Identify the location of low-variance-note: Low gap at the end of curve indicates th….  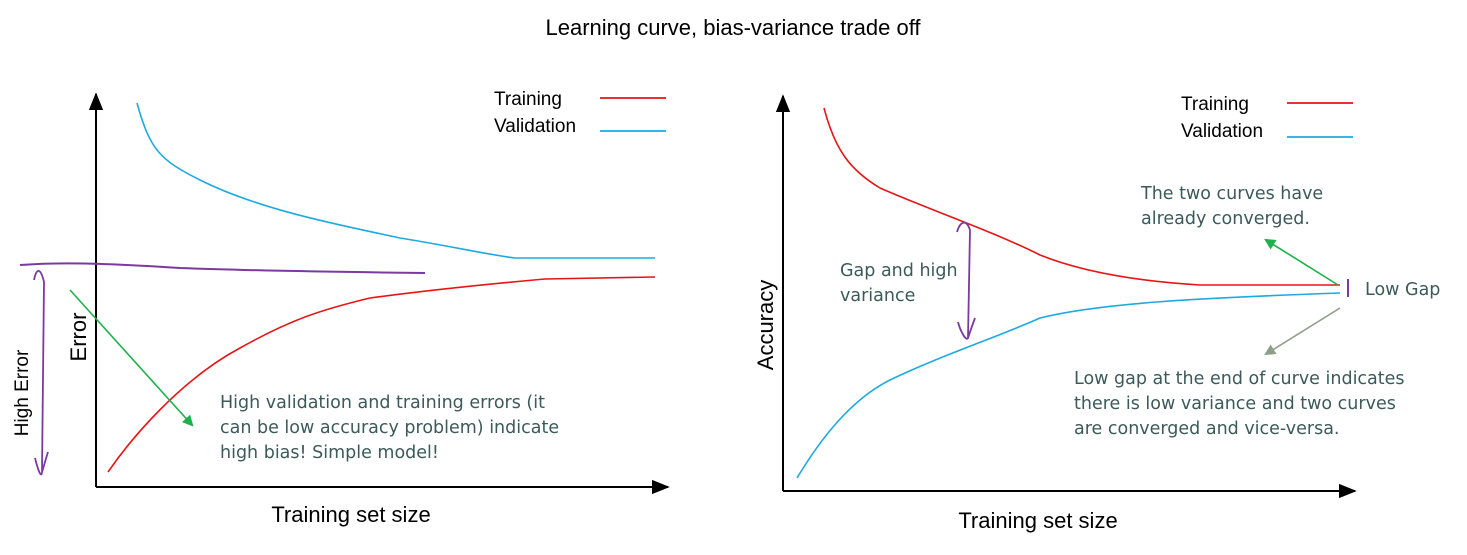
(1239, 404).